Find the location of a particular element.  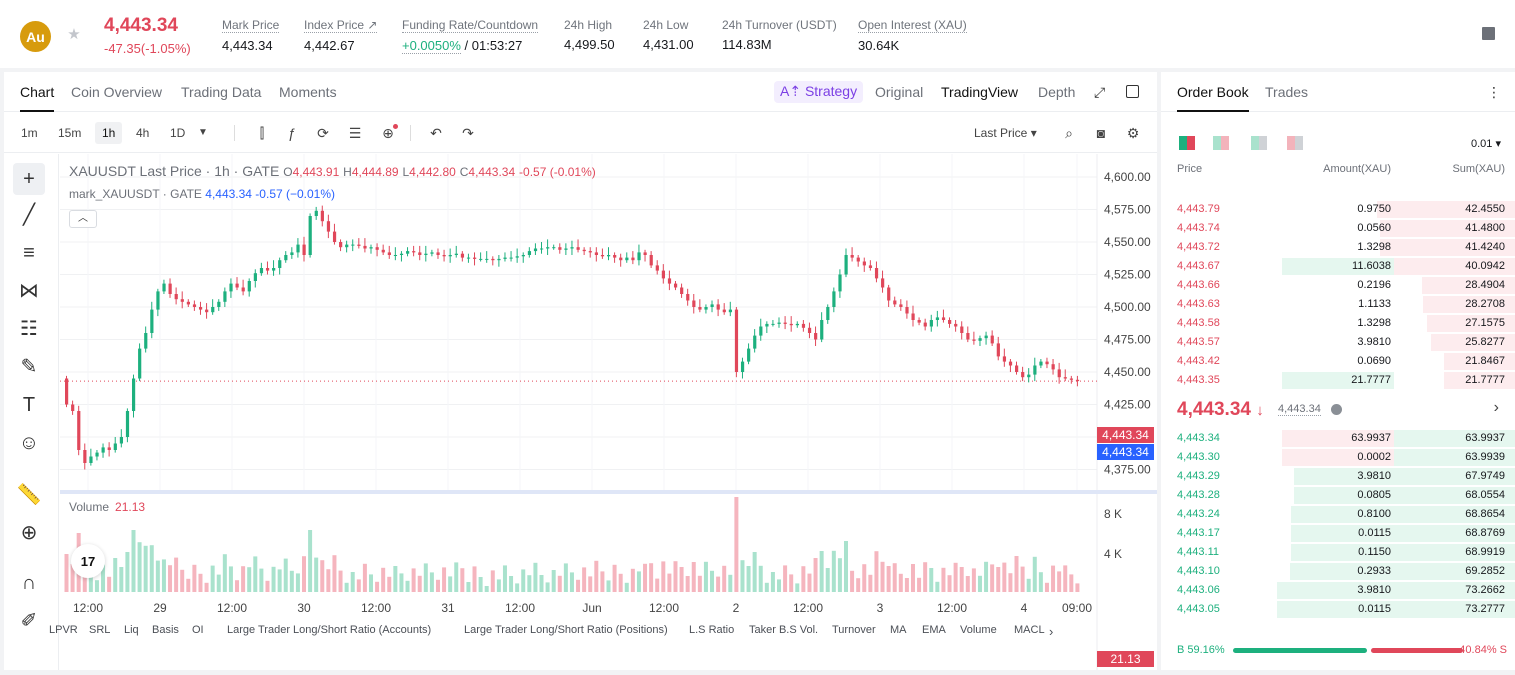

tab-tradingview: TradingView is located at coordinates (980, 92).